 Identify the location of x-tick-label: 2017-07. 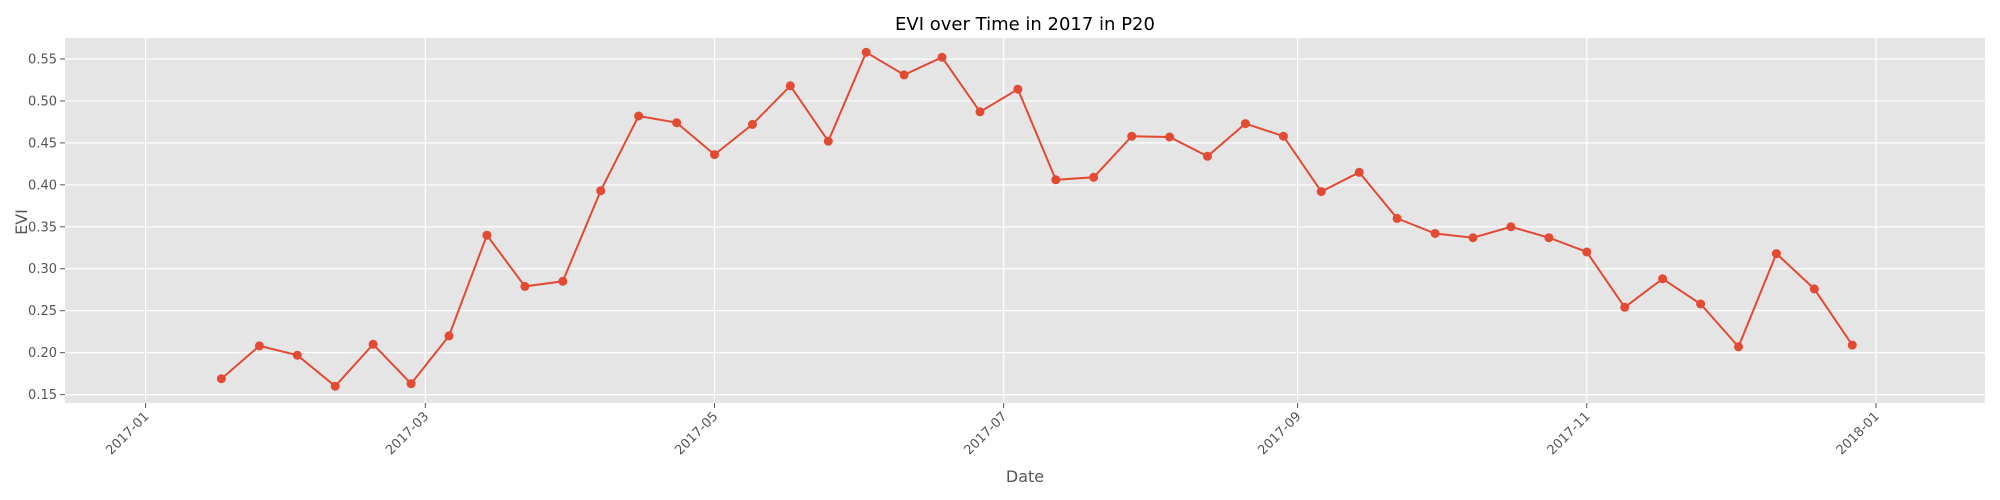
(985, 433).